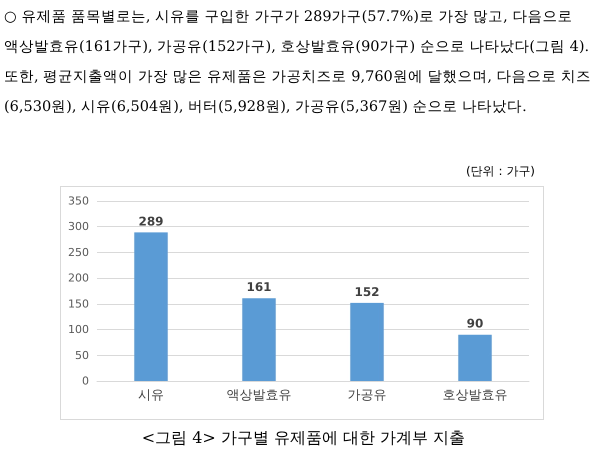  What do you see at coordinates (85, 381) in the screenshot?
I see `y-tick-label: 0` at bounding box center [85, 381].